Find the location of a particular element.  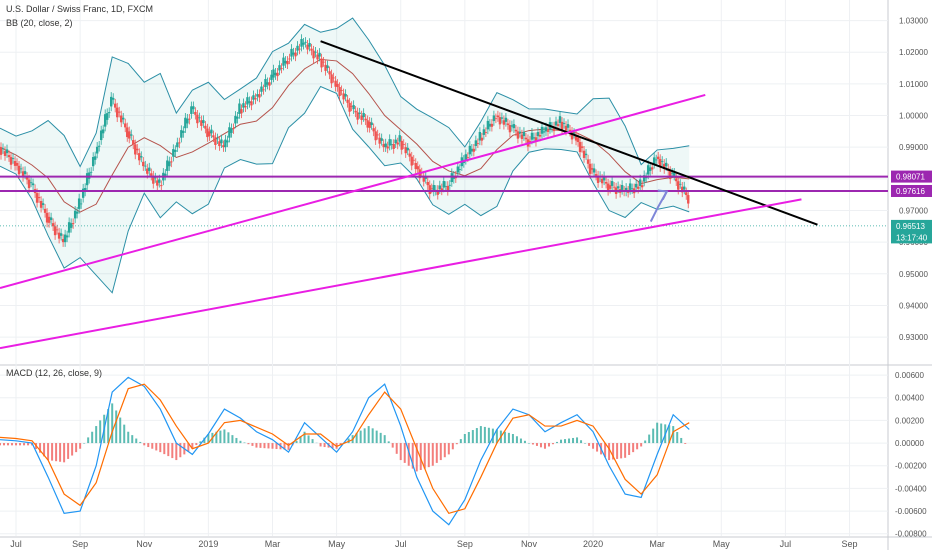

symbol-title: U.S. Dollar / Swiss Franc, 1D, FXCM is located at coordinates (79, 9).